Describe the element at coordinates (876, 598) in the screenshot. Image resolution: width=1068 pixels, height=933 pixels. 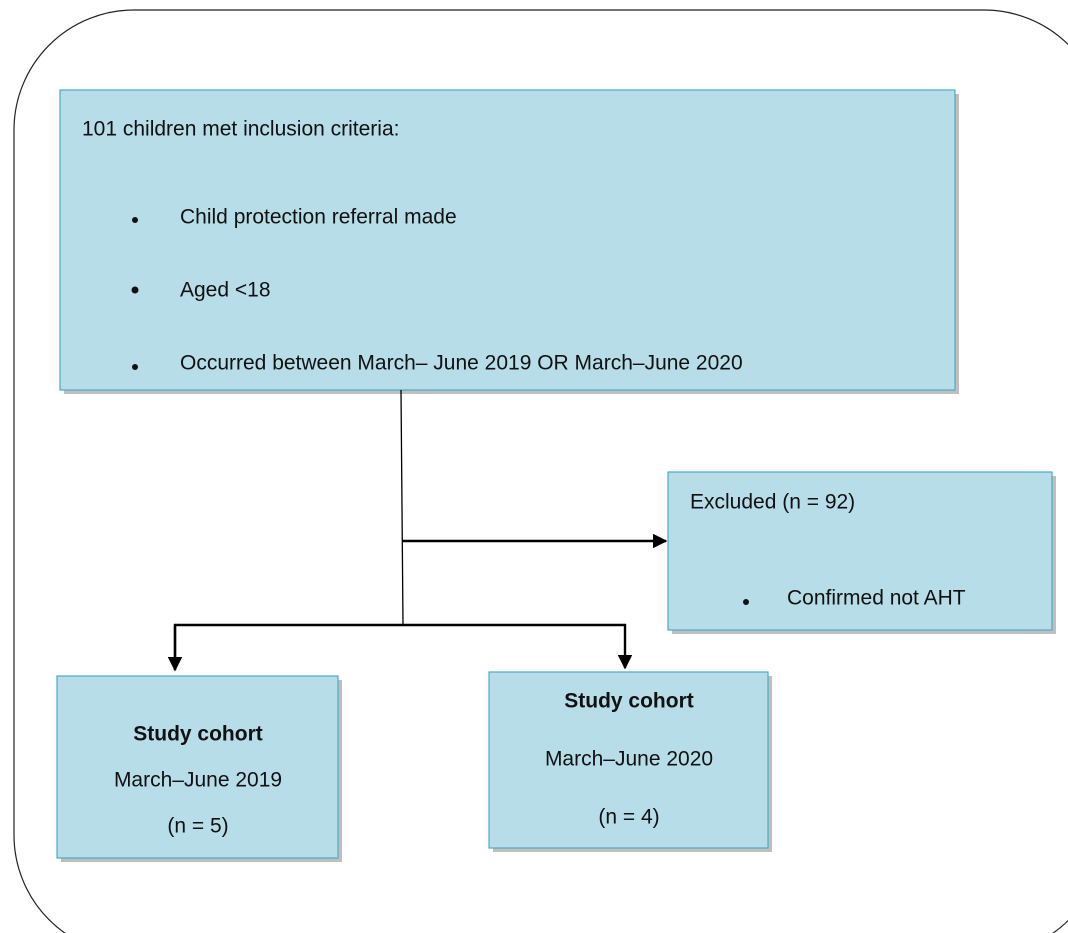
I see `bullet-text: Confirmed not AHT` at that location.